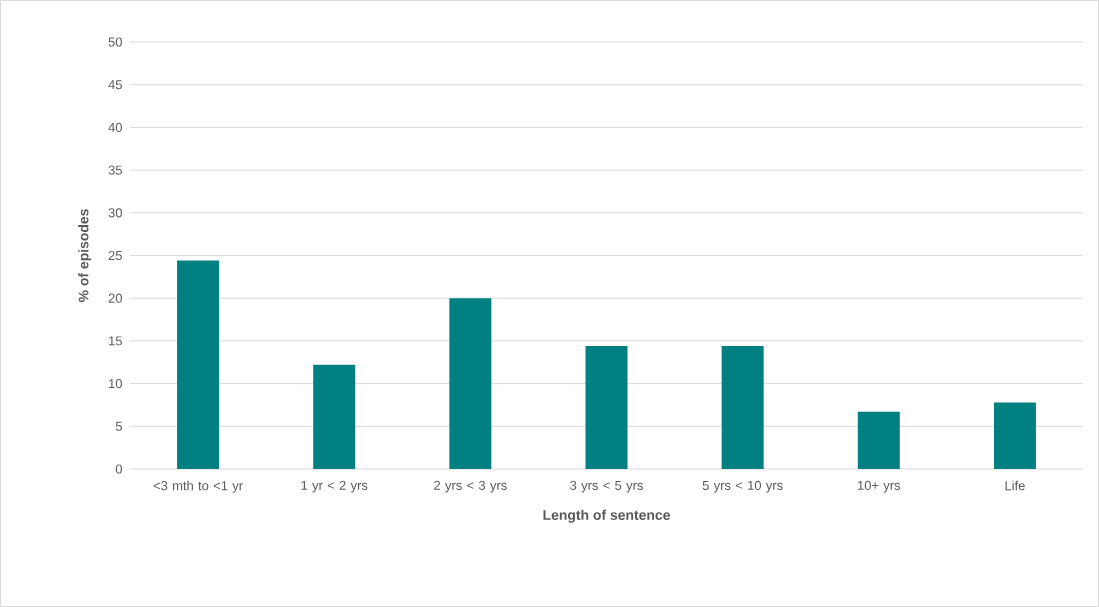 The width and height of the screenshot is (1099, 607). What do you see at coordinates (115, 255) in the screenshot?
I see `y-tick-label: 25` at bounding box center [115, 255].